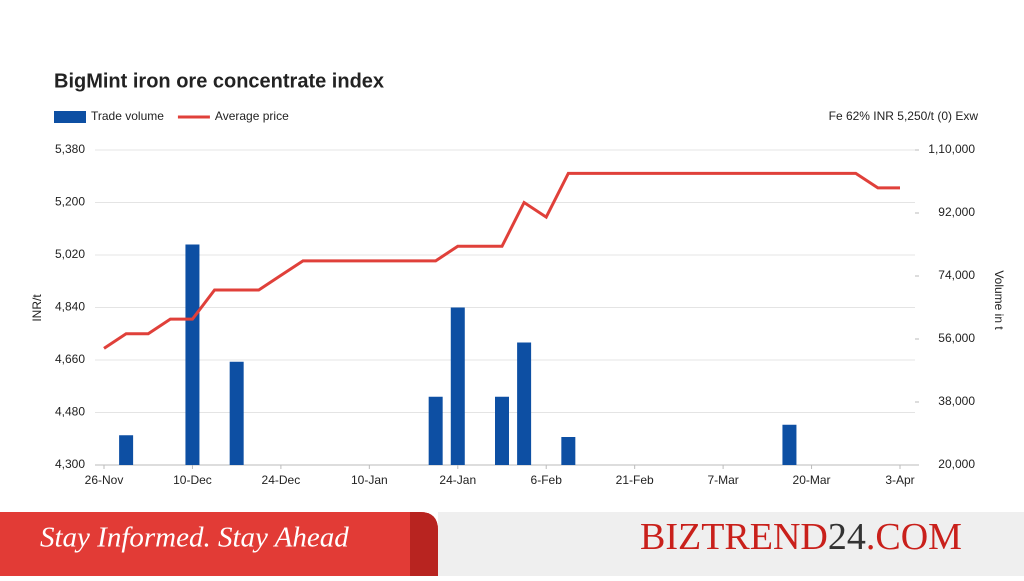 The image size is (1024, 581). Describe the element at coordinates (635, 480) in the screenshot. I see `x-tick-label: 21-Feb` at that location.